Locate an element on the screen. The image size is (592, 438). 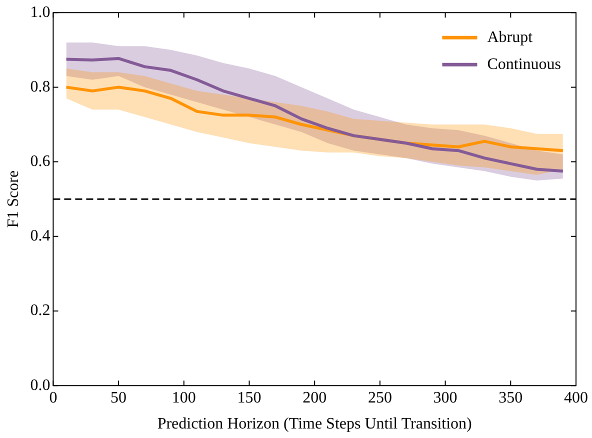
y-tick-label: 0.8 is located at coordinates (40, 87).